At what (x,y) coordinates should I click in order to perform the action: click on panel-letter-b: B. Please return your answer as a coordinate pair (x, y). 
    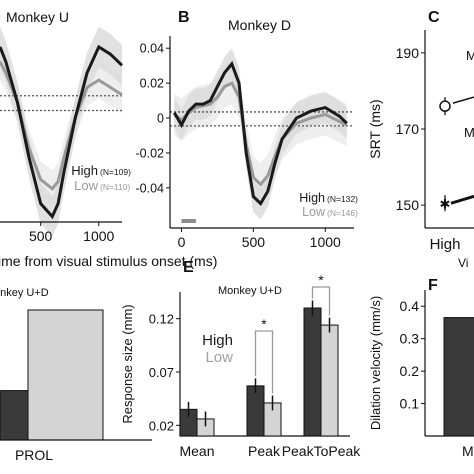
    Looking at the image, I should click on (184, 17).